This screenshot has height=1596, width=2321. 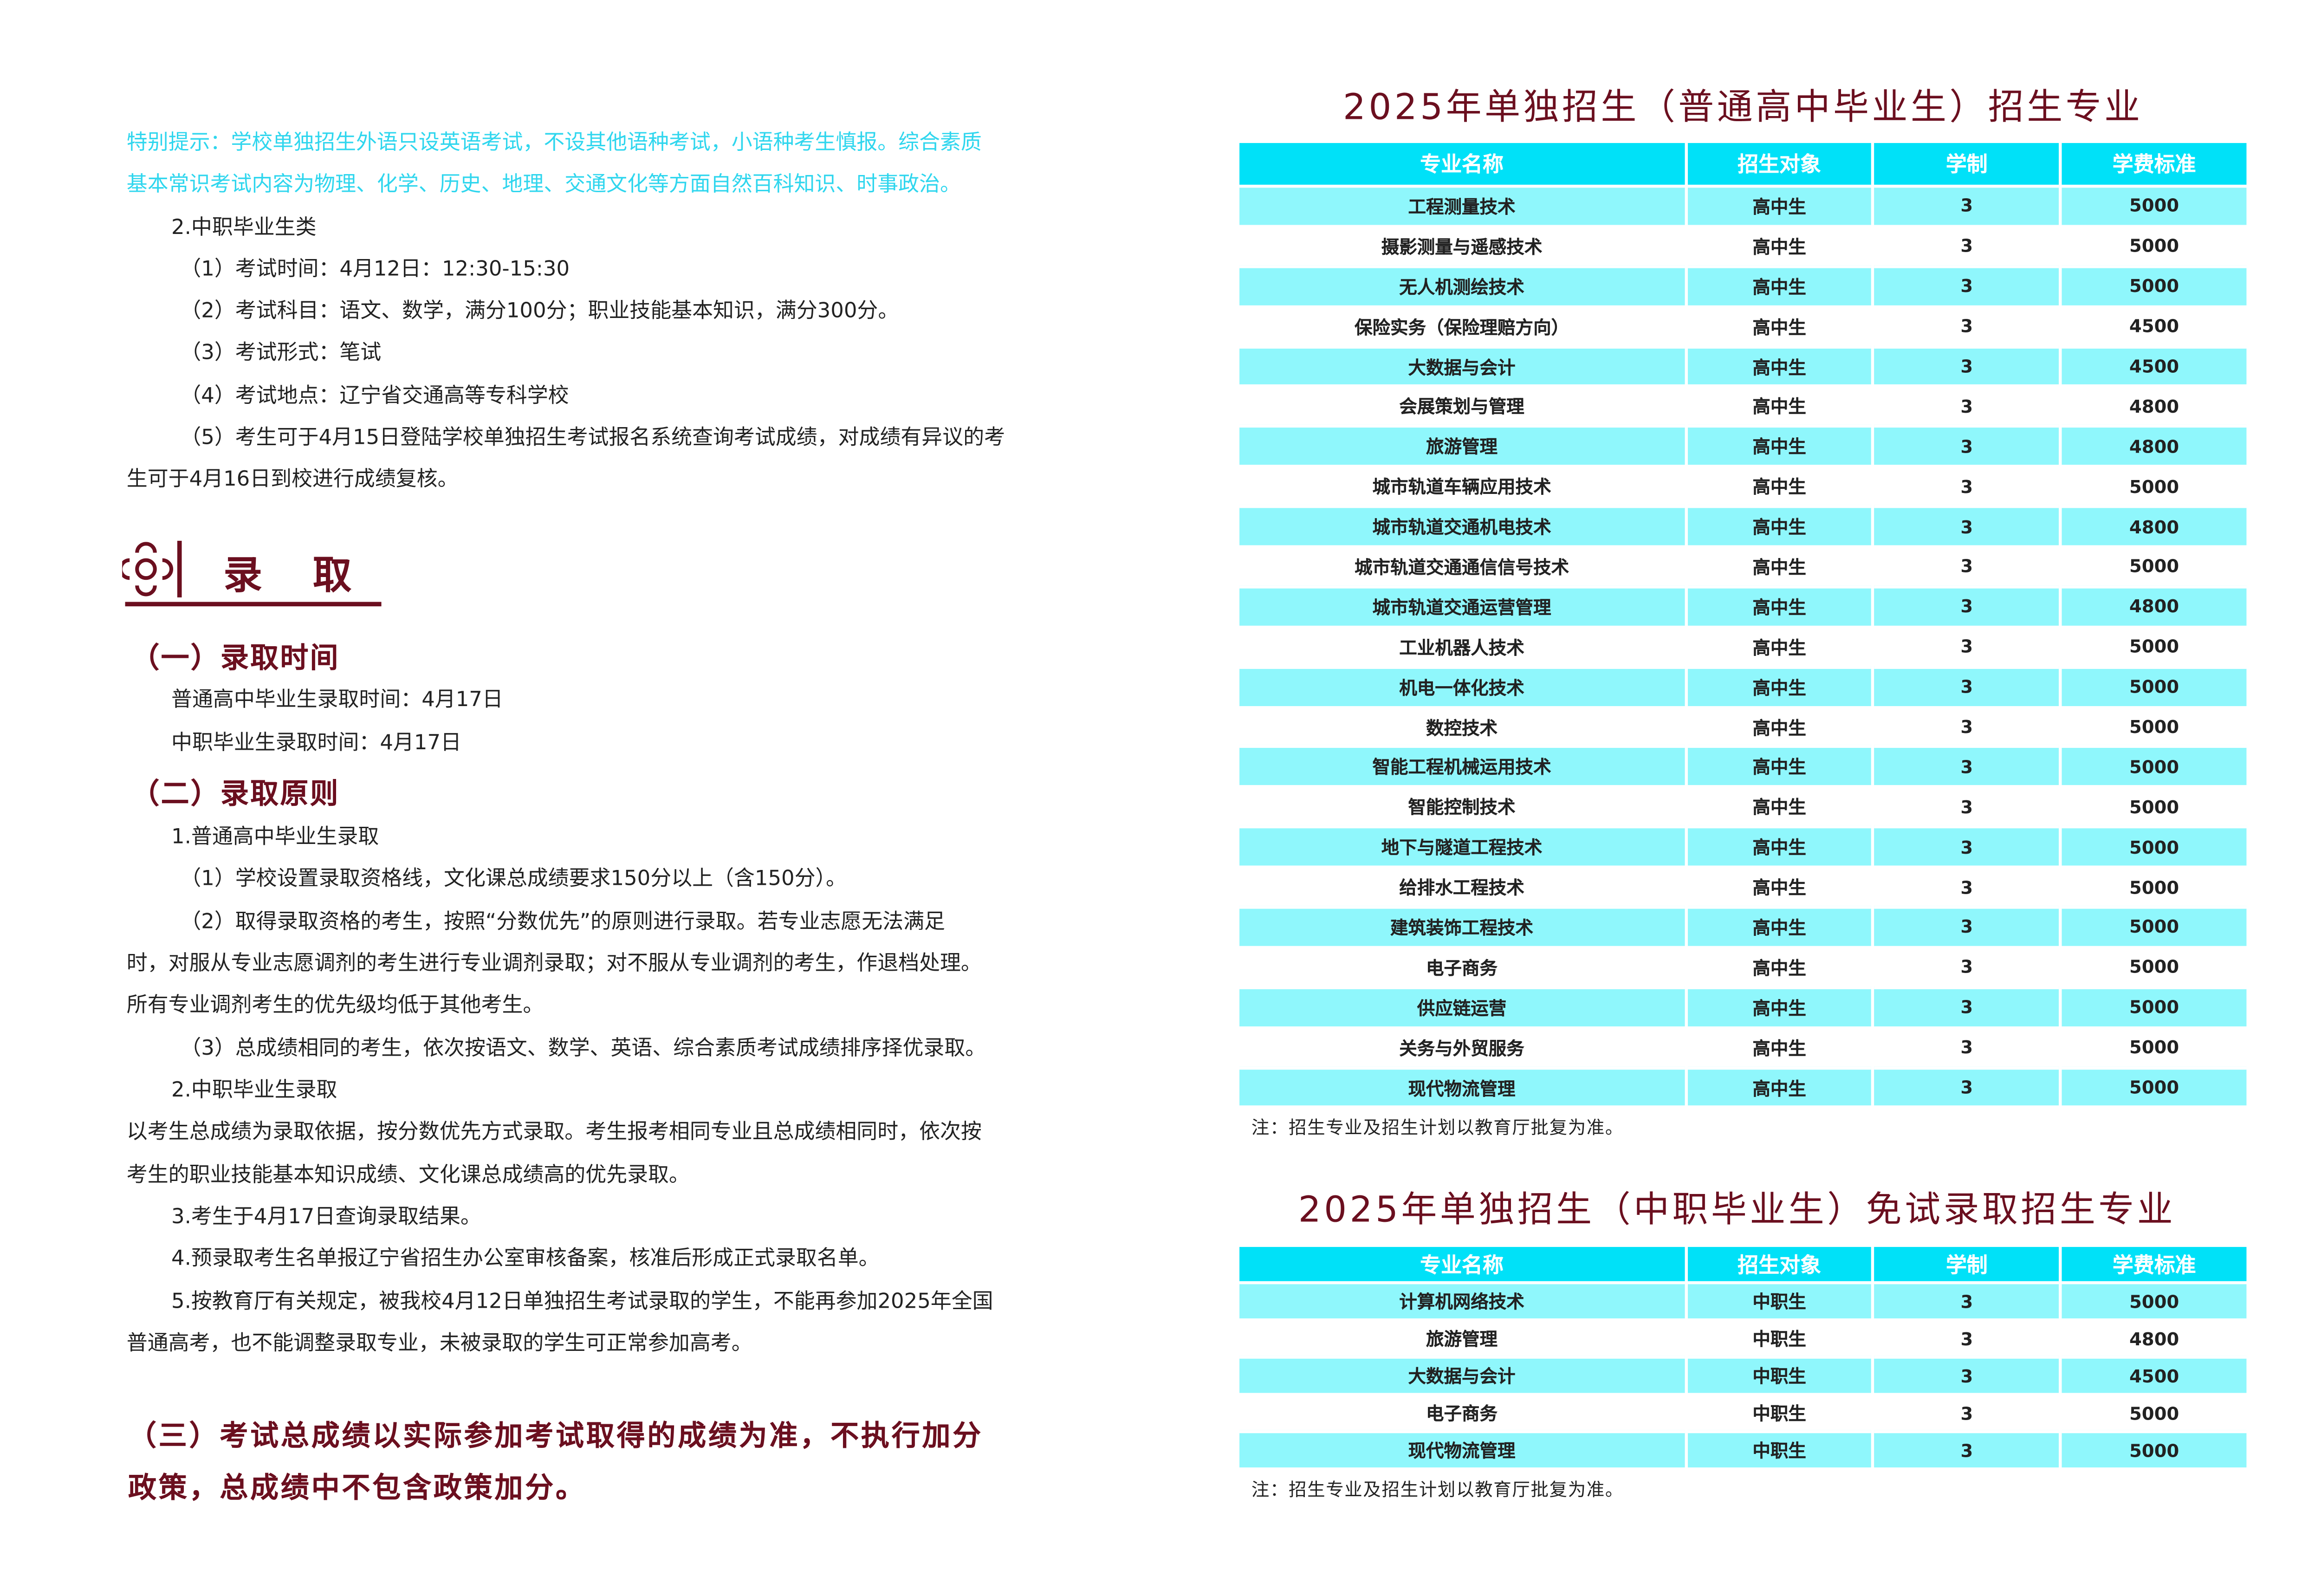 I want to click on table-row: 大数据与会计 中职生 3 4500, so click(x=1743, y=1375).